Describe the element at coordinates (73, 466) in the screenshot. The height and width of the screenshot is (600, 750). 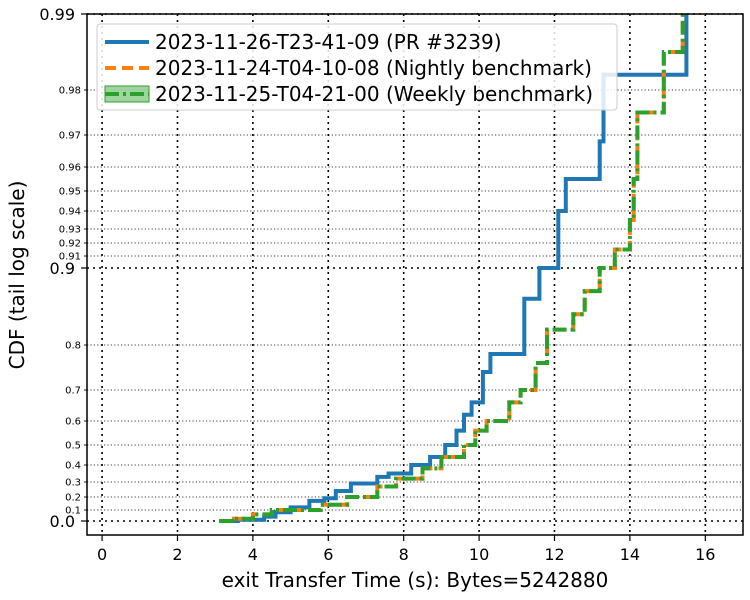
I see `y-minor-tick-label: 0.4` at that location.